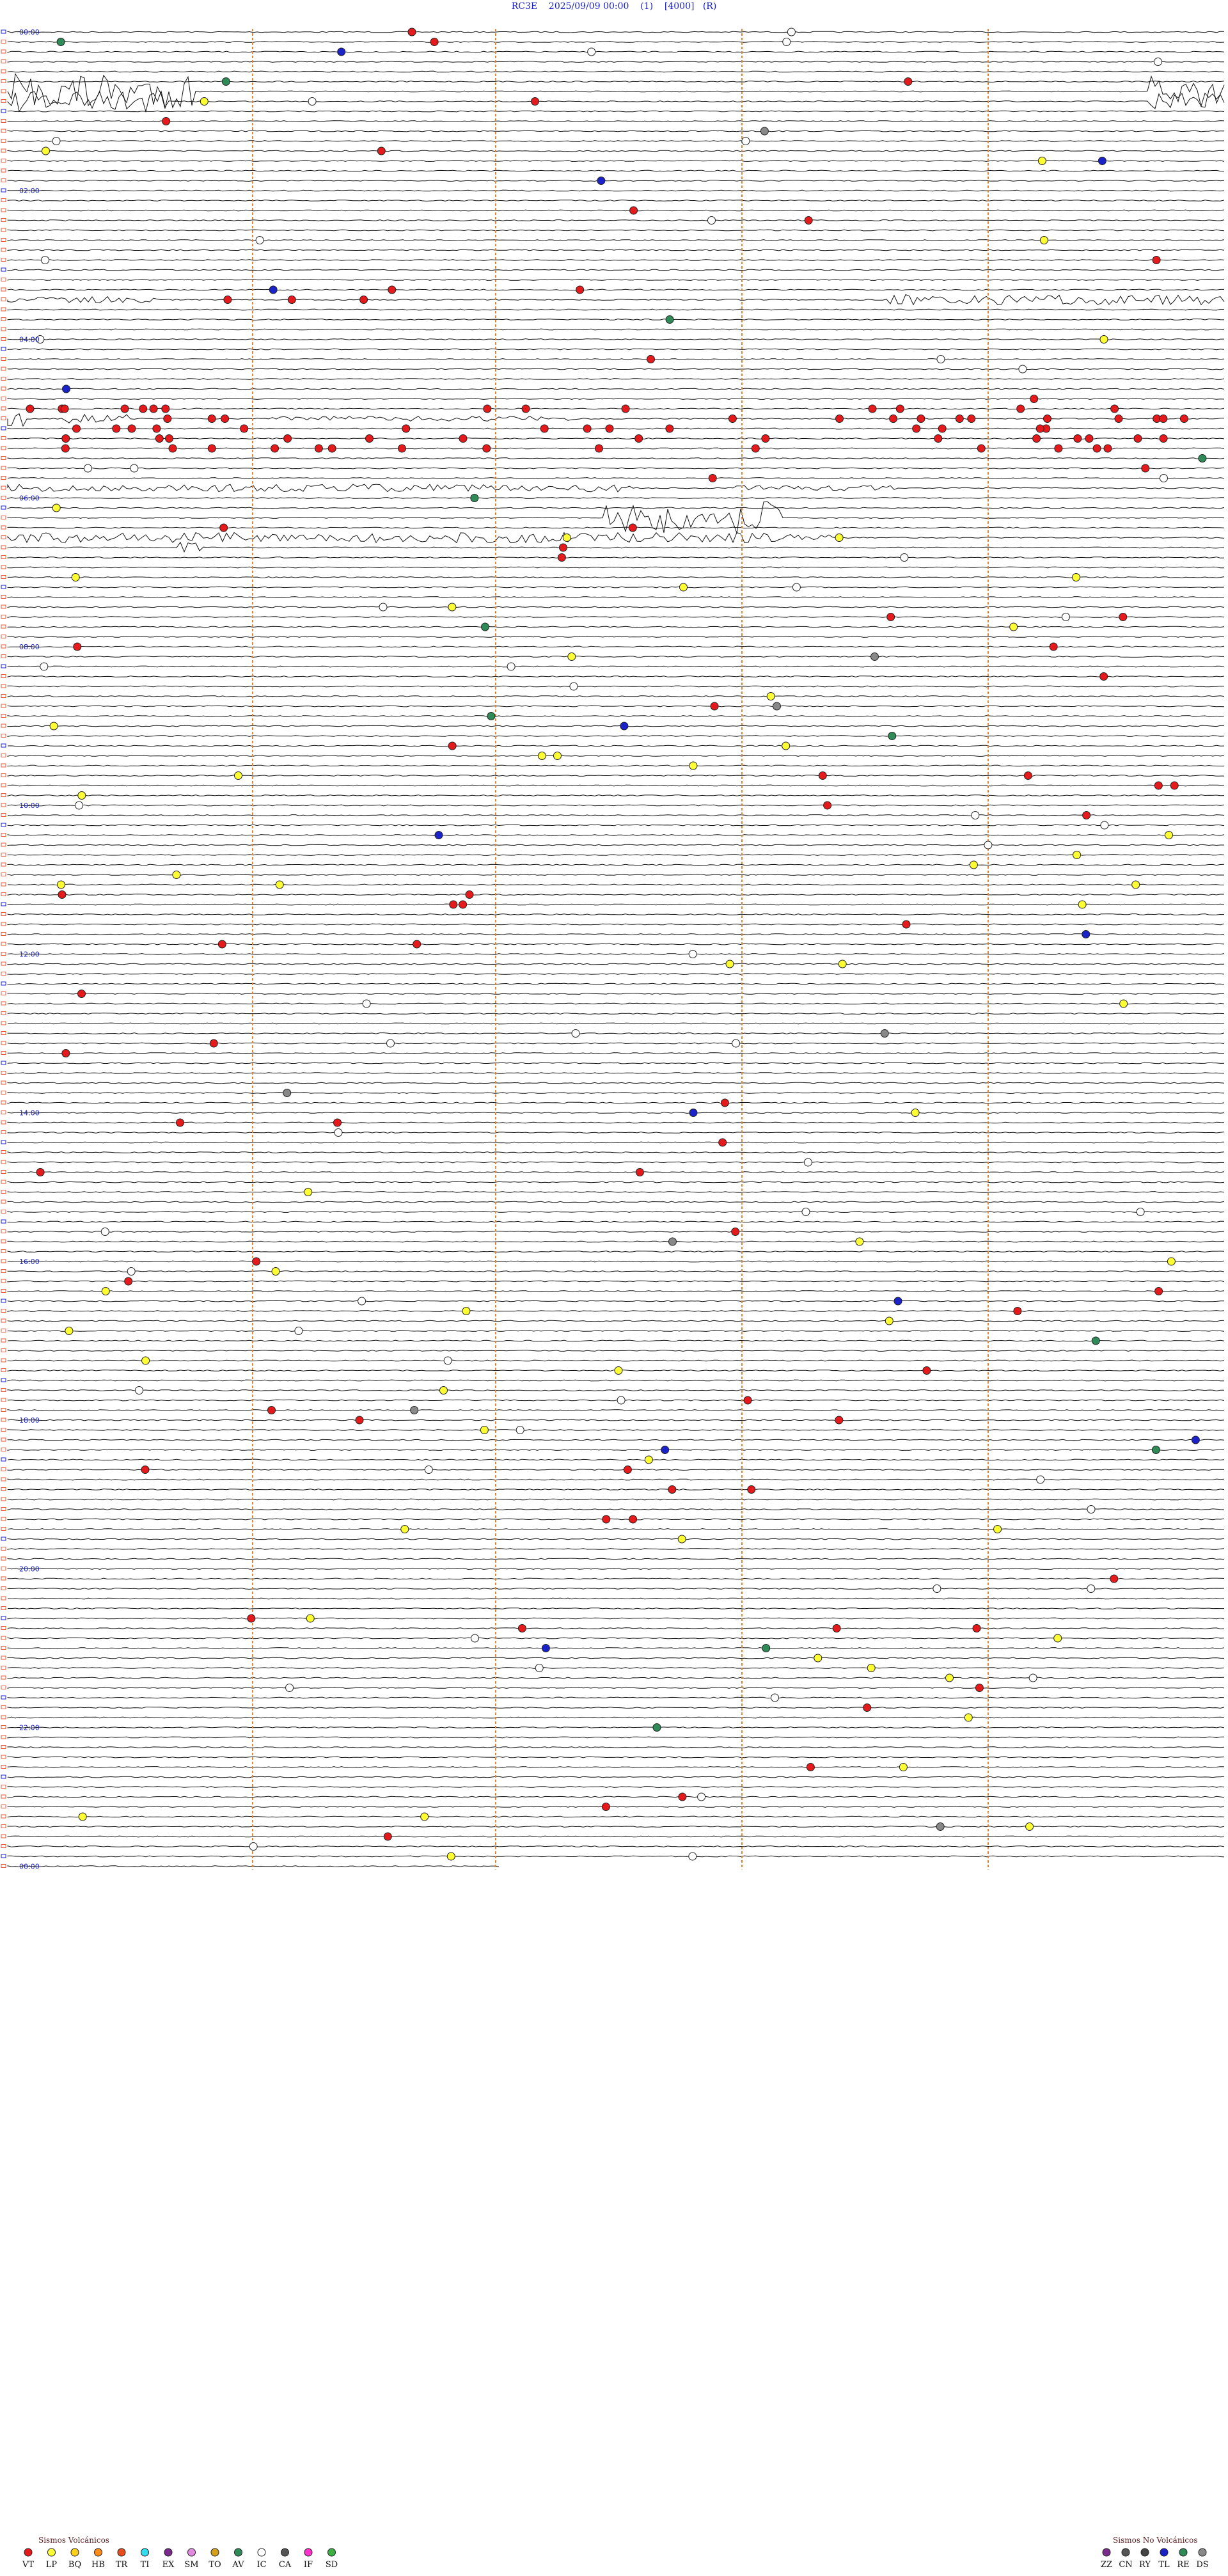  What do you see at coordinates (679, 6) in the screenshot?
I see `header-scale: [4000]` at bounding box center [679, 6].